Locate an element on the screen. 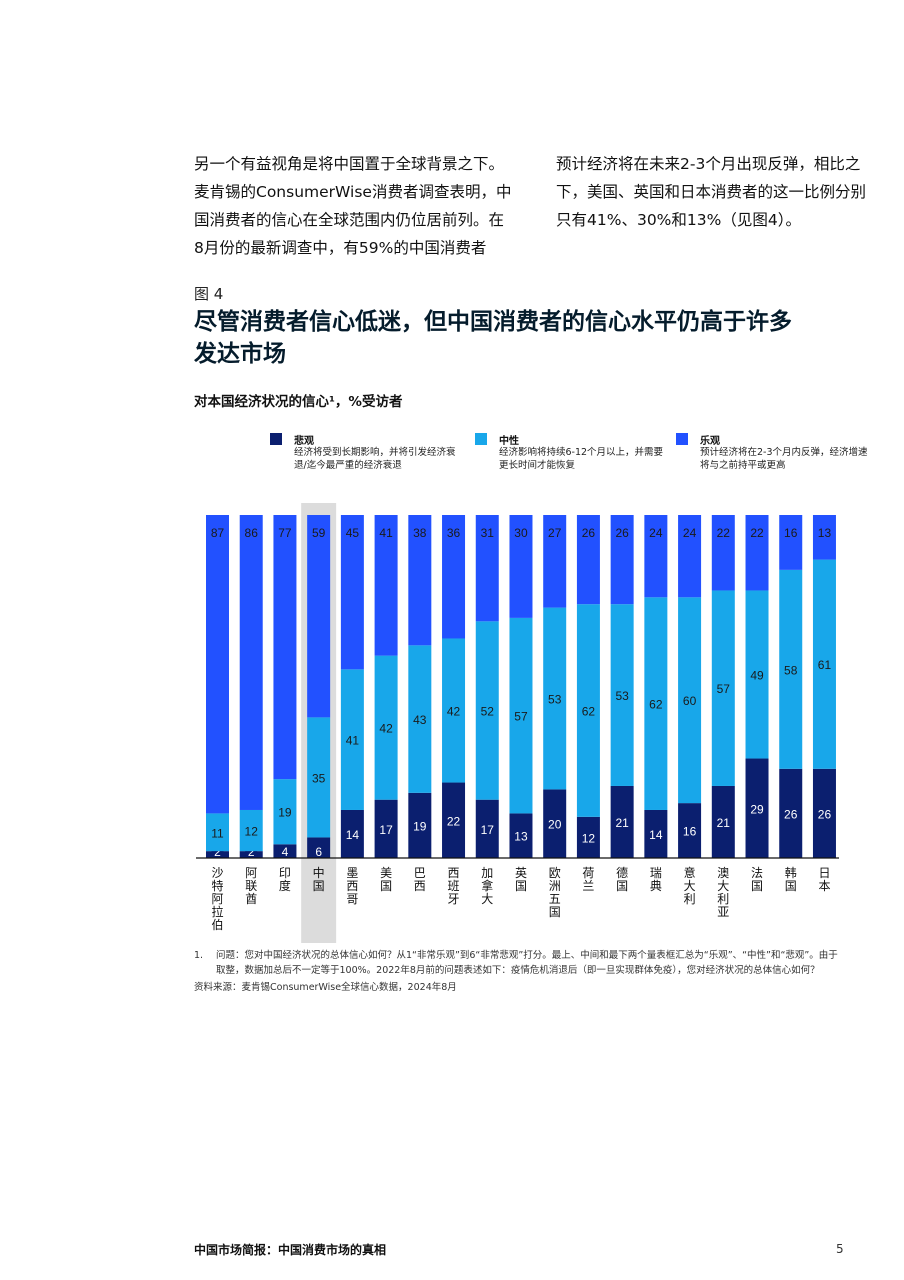  data-label: 20 is located at coordinates (555, 825).